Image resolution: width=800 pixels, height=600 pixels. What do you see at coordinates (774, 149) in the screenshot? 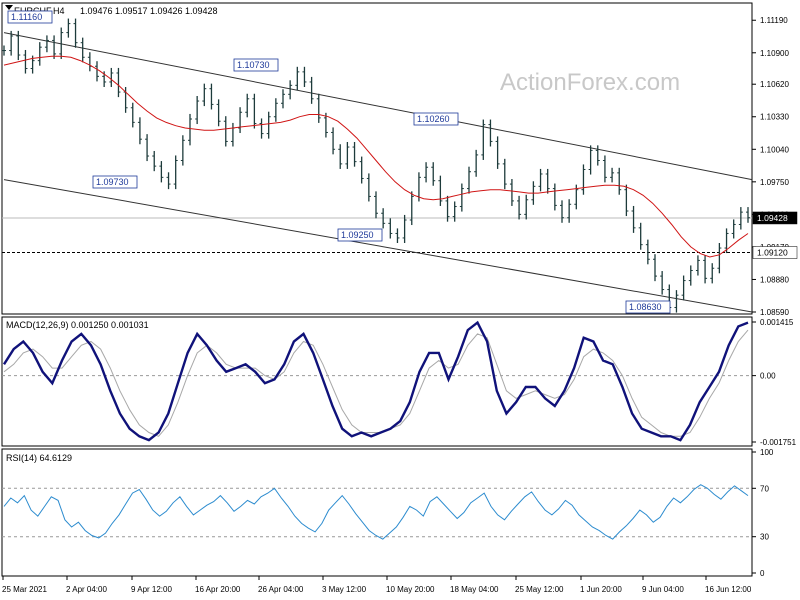
I see `price-y-tick-label: 1.10040` at bounding box center [774, 149].